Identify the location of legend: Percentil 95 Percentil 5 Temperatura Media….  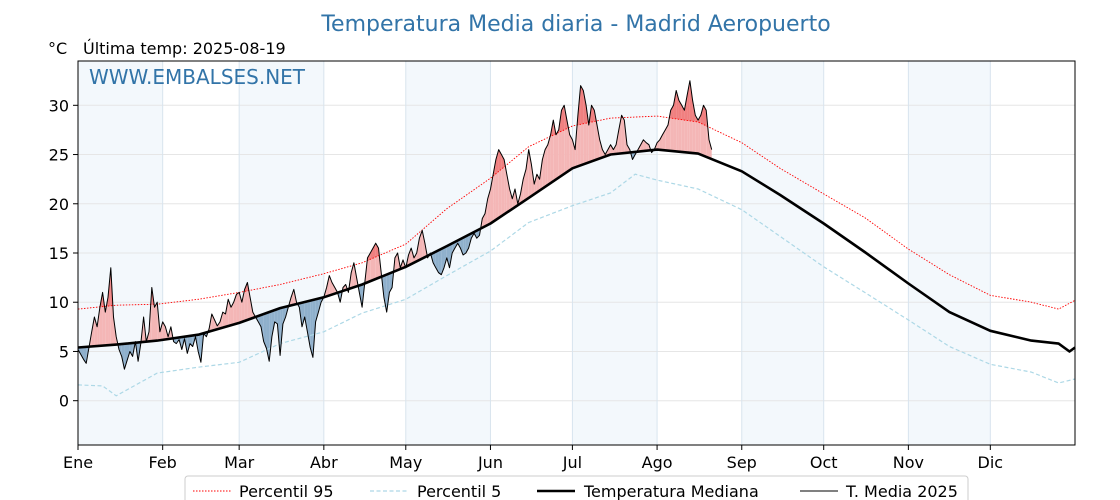
(576, 487).